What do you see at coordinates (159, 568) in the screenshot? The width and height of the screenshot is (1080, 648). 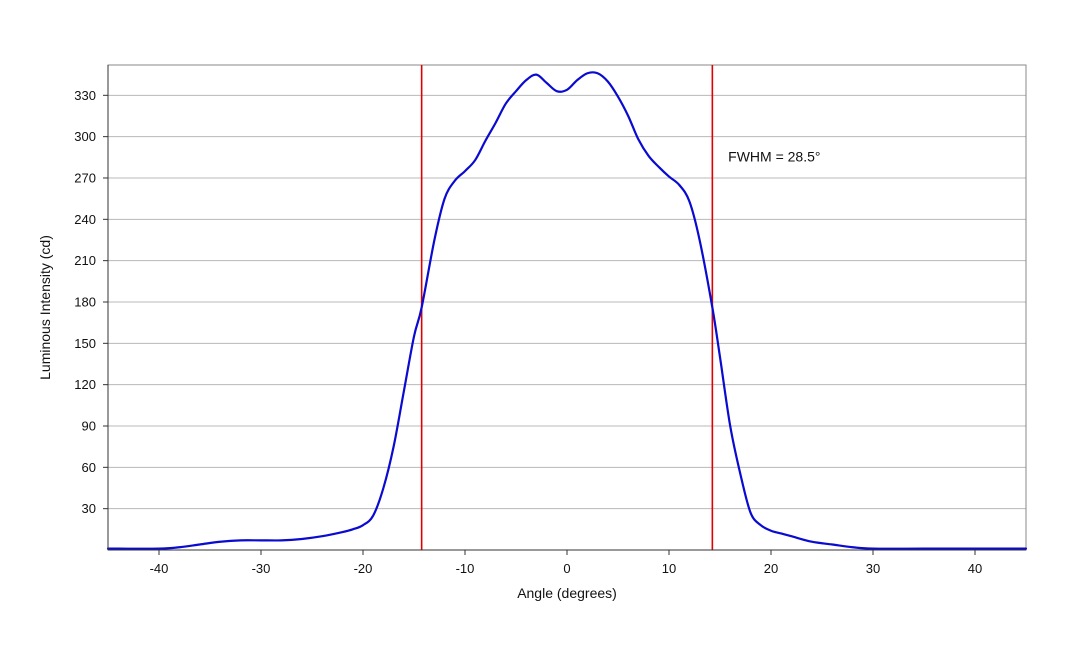 I see `x-tick-label: -40` at bounding box center [159, 568].